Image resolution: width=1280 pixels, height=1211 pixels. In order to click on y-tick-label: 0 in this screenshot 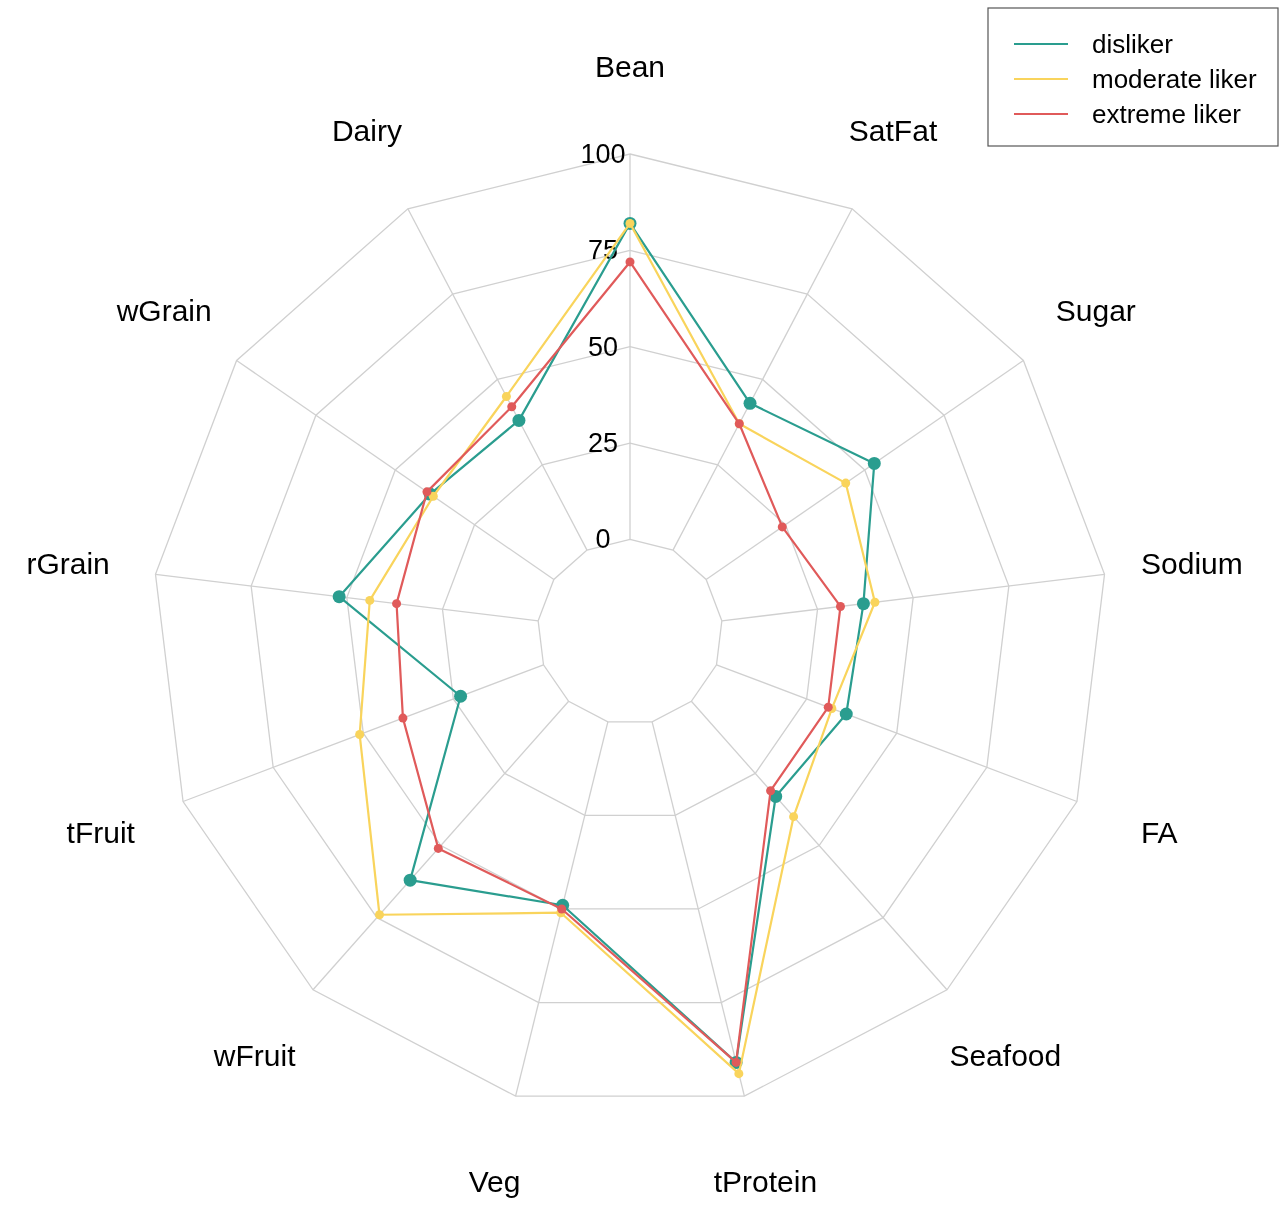, I will do `click(603, 539)`.